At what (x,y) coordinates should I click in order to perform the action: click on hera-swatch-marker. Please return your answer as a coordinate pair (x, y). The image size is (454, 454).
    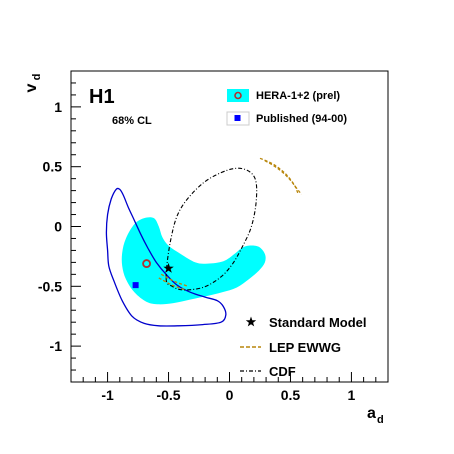
    Looking at the image, I should click on (238, 95).